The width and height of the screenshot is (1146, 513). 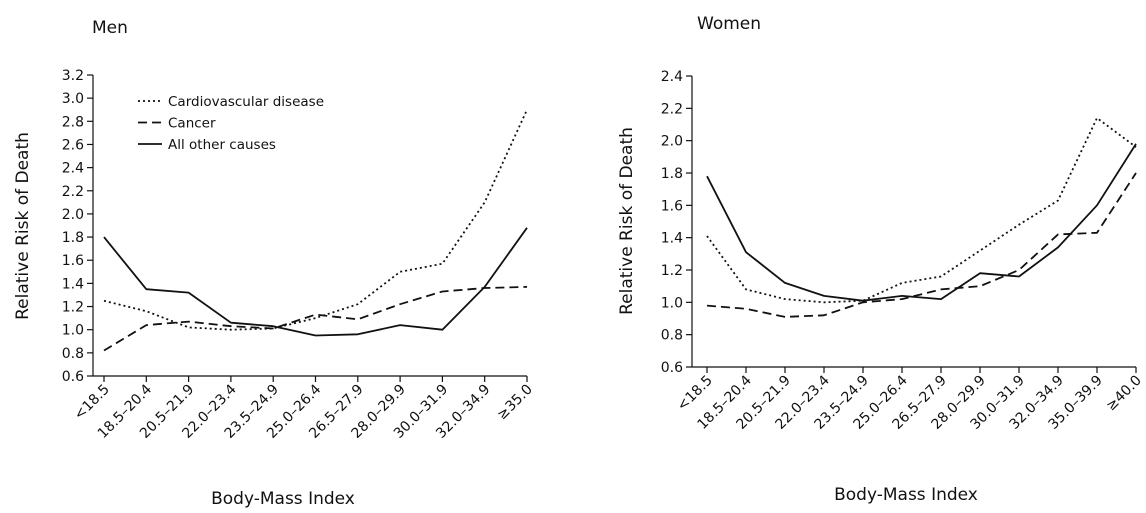 What do you see at coordinates (729, 24) in the screenshot?
I see `women-chart-title: Women` at bounding box center [729, 24].